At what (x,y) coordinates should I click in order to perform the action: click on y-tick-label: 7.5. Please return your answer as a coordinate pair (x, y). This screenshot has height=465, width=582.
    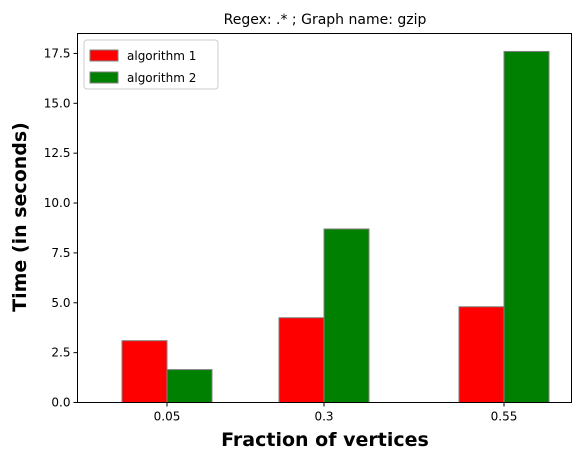
    Looking at the image, I should click on (60, 253).